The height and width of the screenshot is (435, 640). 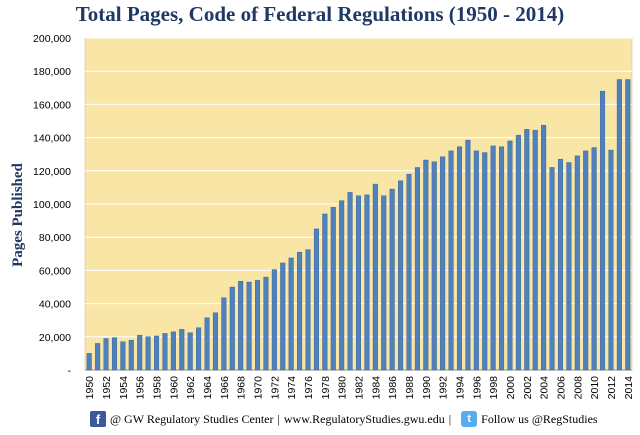 I want to click on bar-2001, so click(x=518, y=252).